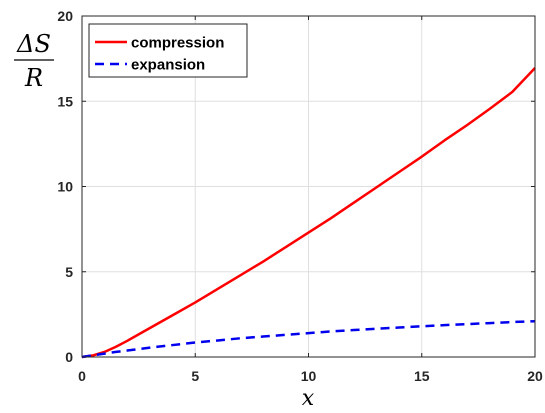 This screenshot has height=413, width=545. Describe the element at coordinates (308, 398) in the screenshot. I see `x-axis-label: x` at that location.